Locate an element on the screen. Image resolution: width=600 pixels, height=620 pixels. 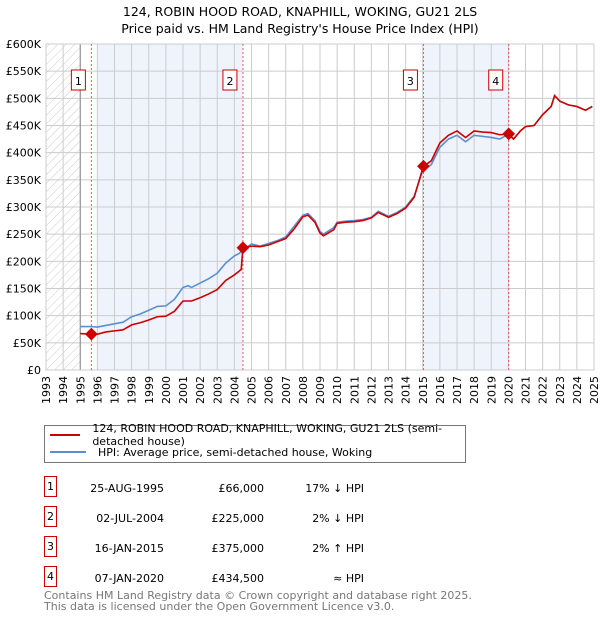
x-tick-label: 2003 is located at coordinates (217, 390).